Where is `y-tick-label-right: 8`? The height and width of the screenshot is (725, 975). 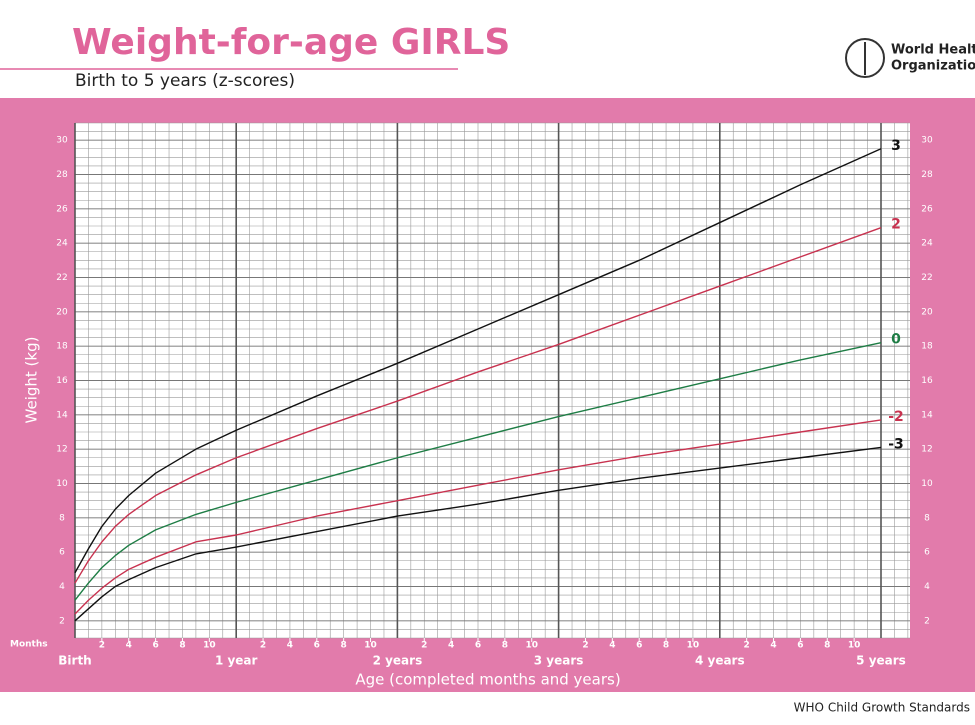
y-tick-label-right: 8 is located at coordinates (927, 518).